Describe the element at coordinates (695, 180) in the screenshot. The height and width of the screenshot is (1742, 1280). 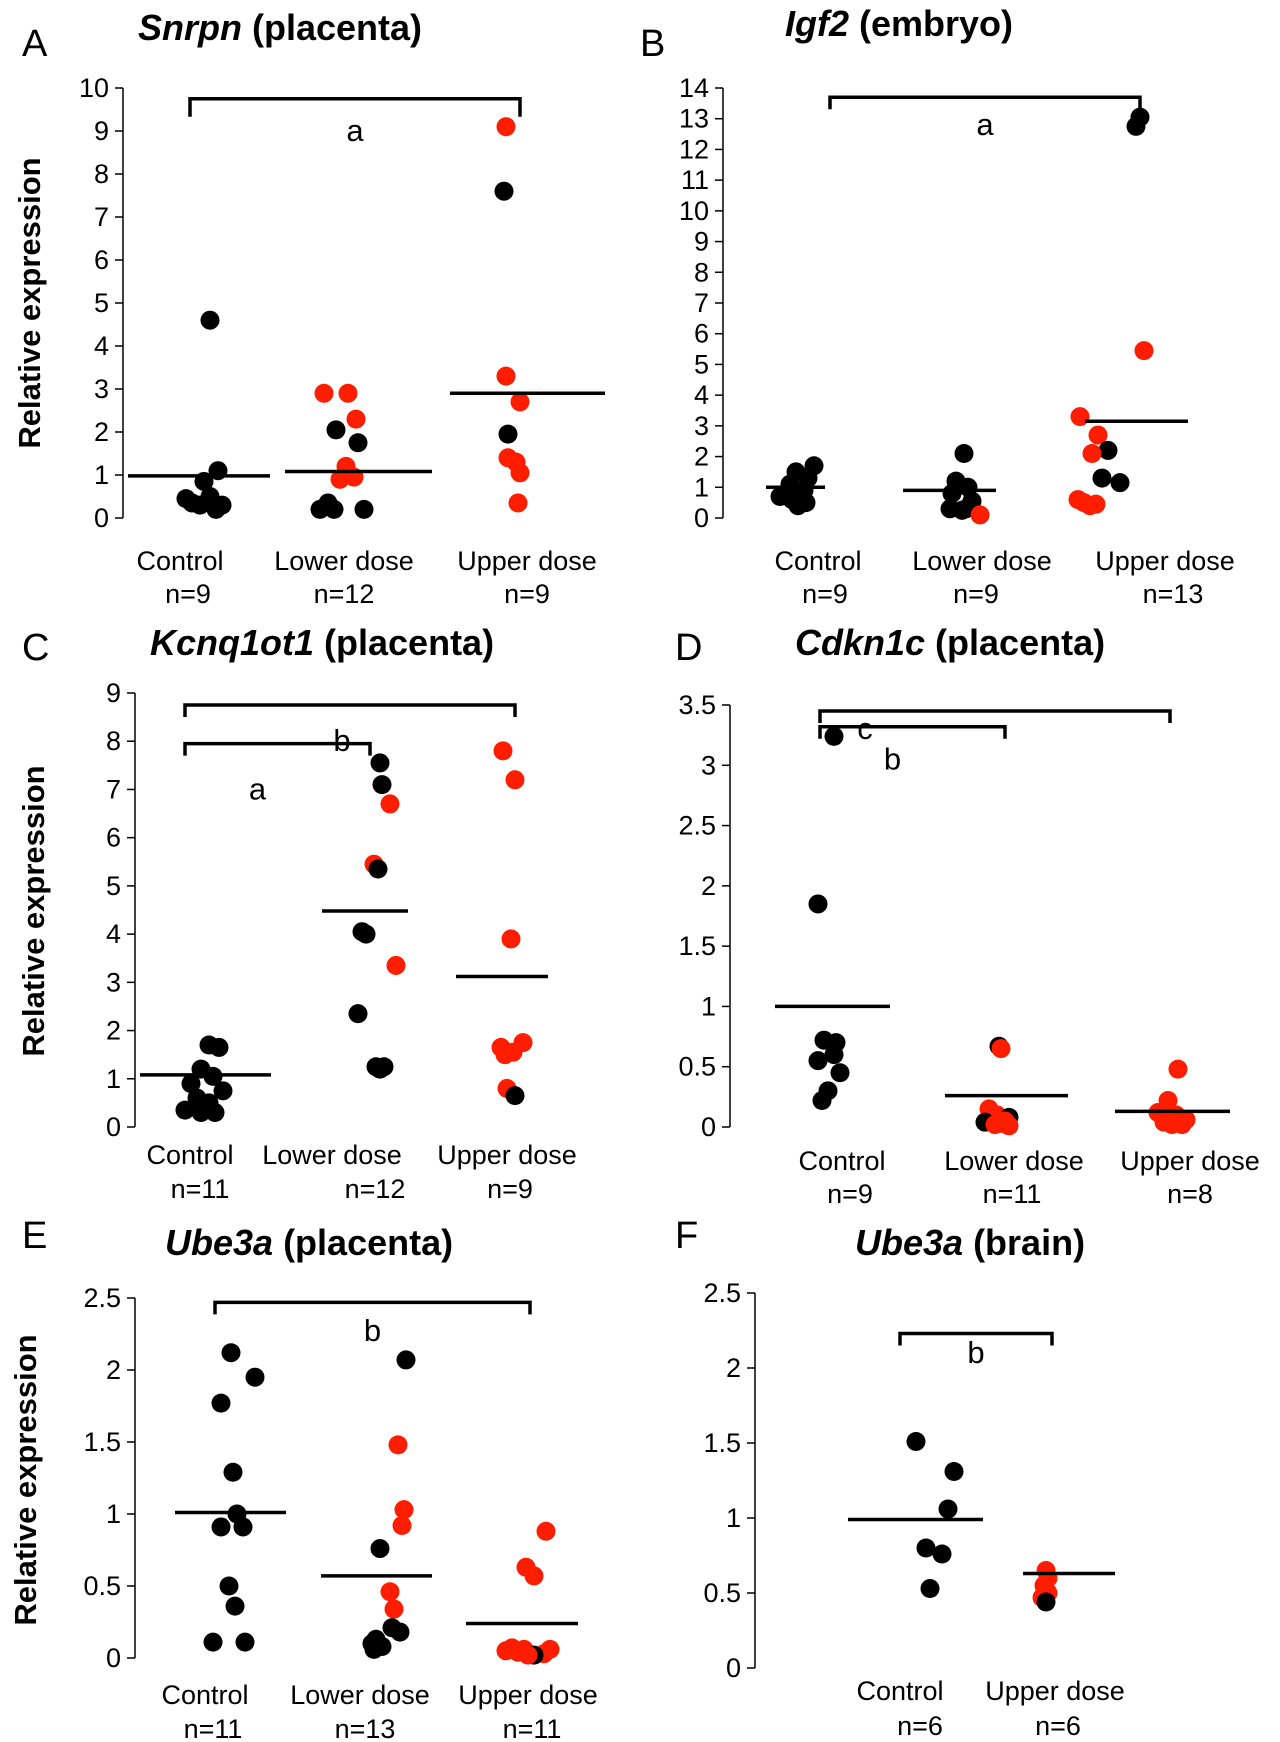
I see `y-tick-label: 11` at that location.